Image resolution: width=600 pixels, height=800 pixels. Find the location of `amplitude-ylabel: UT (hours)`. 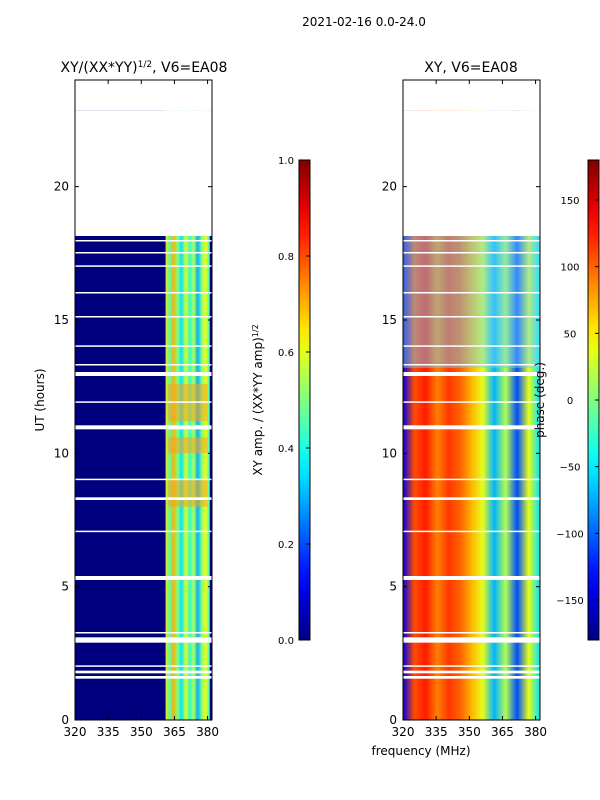

amplitude-ylabel: UT (hours) is located at coordinates (40, 399).